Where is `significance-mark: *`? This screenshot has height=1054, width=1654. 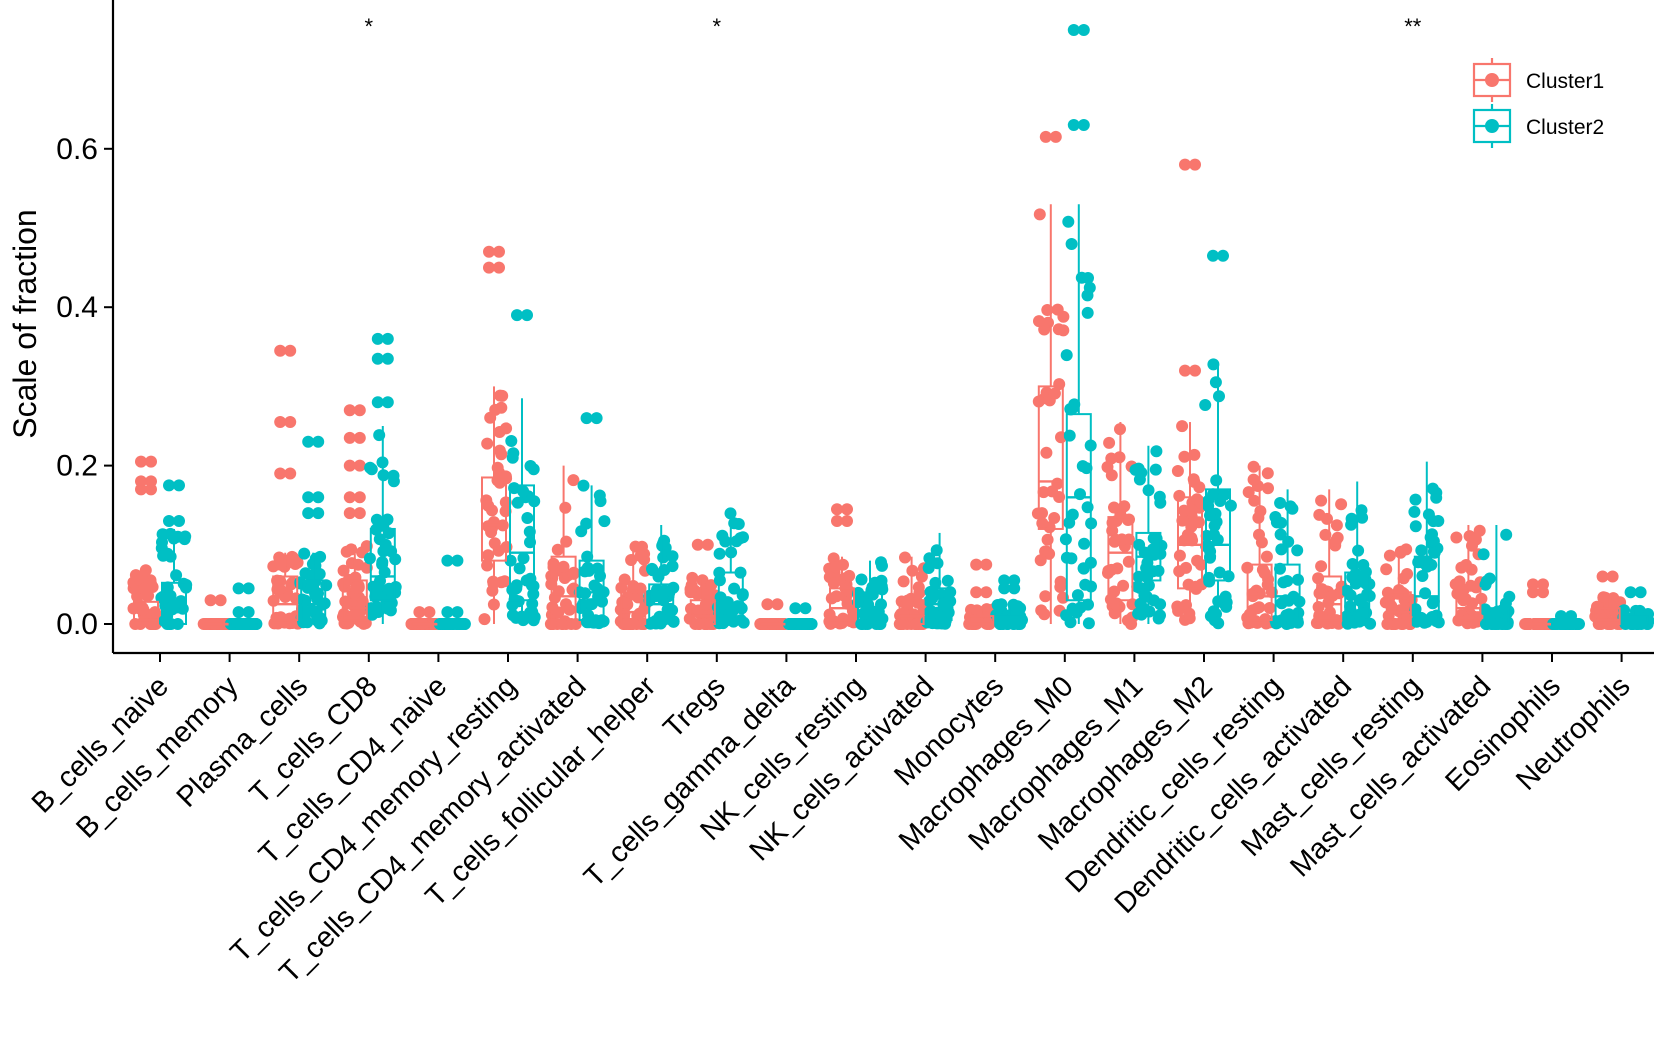
significance-mark: * is located at coordinates (369, 26).